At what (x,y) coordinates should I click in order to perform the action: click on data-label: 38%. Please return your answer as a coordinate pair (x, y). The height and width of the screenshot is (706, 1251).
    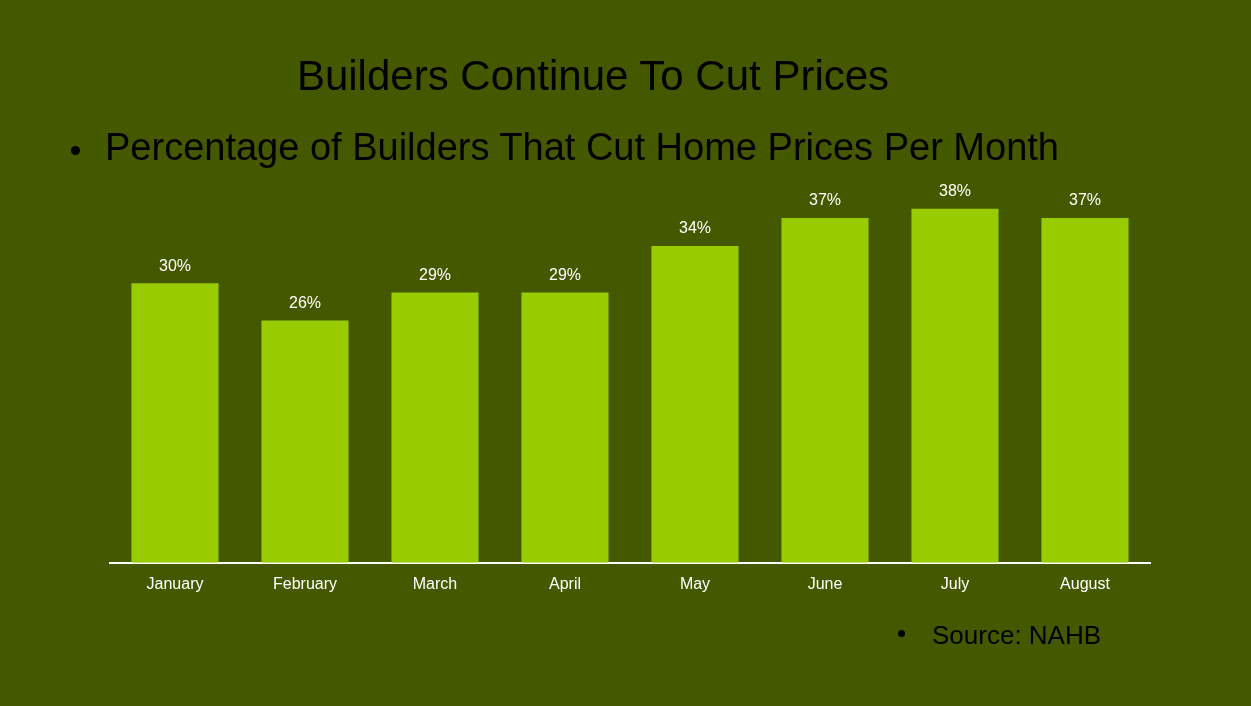
    Looking at the image, I should click on (955, 191).